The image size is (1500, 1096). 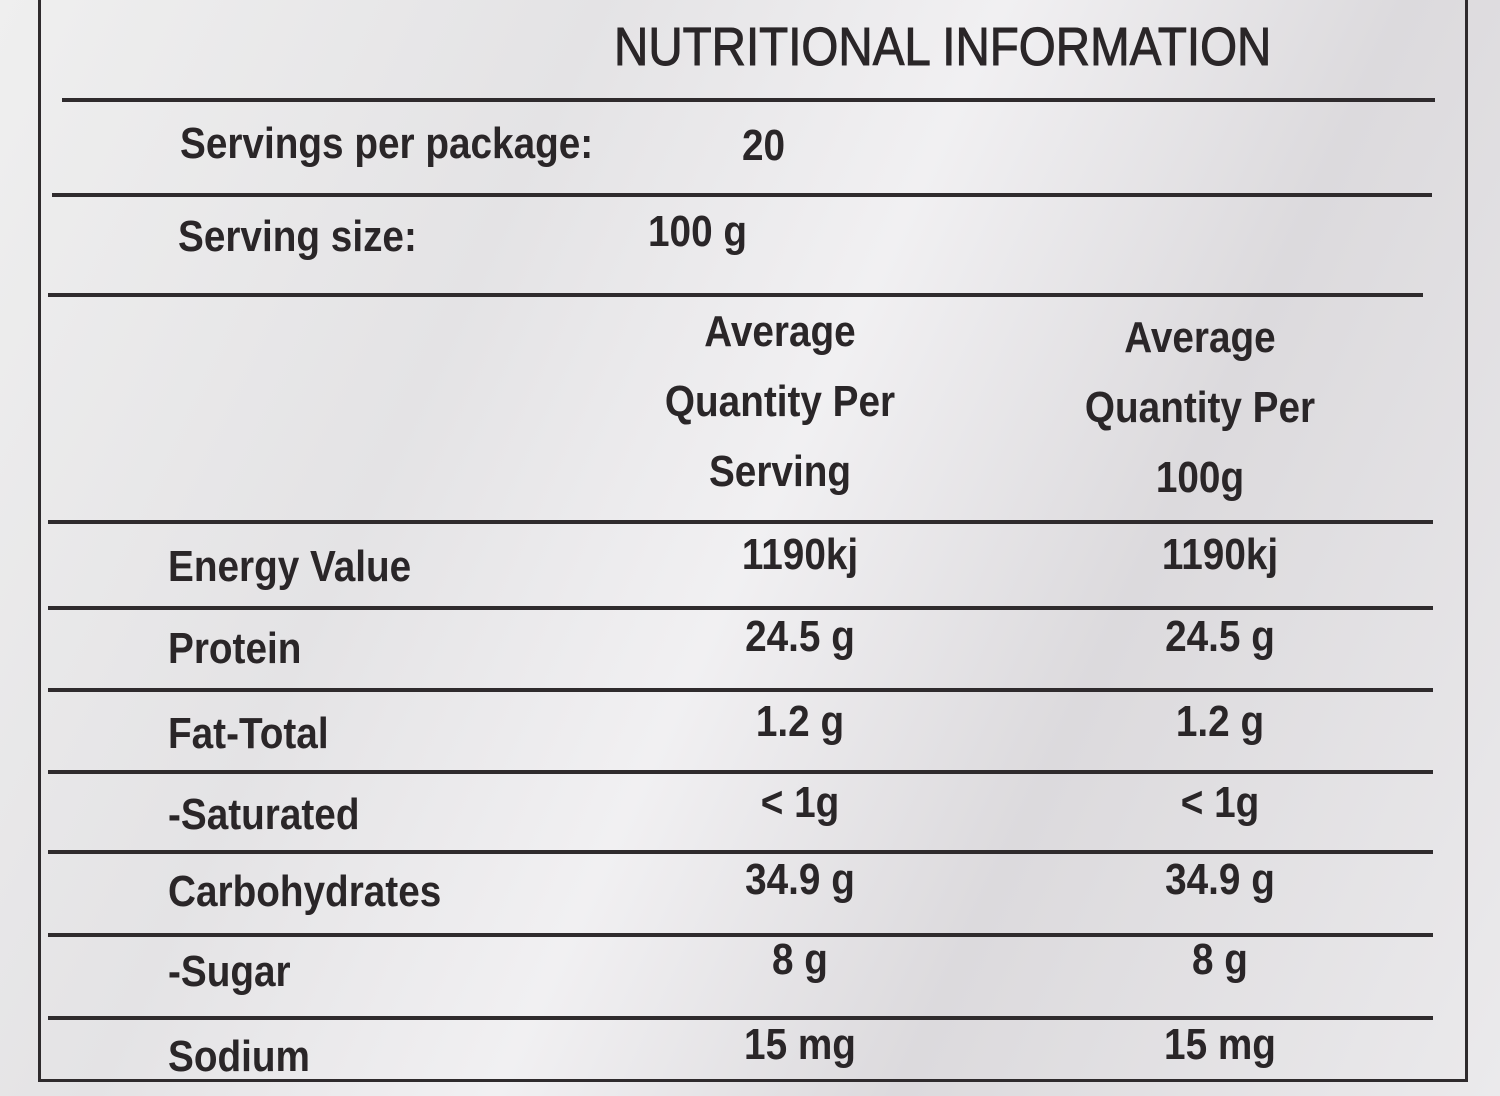 What do you see at coordinates (1220, 959) in the screenshot?
I see `value-per-100g: 8 g` at bounding box center [1220, 959].